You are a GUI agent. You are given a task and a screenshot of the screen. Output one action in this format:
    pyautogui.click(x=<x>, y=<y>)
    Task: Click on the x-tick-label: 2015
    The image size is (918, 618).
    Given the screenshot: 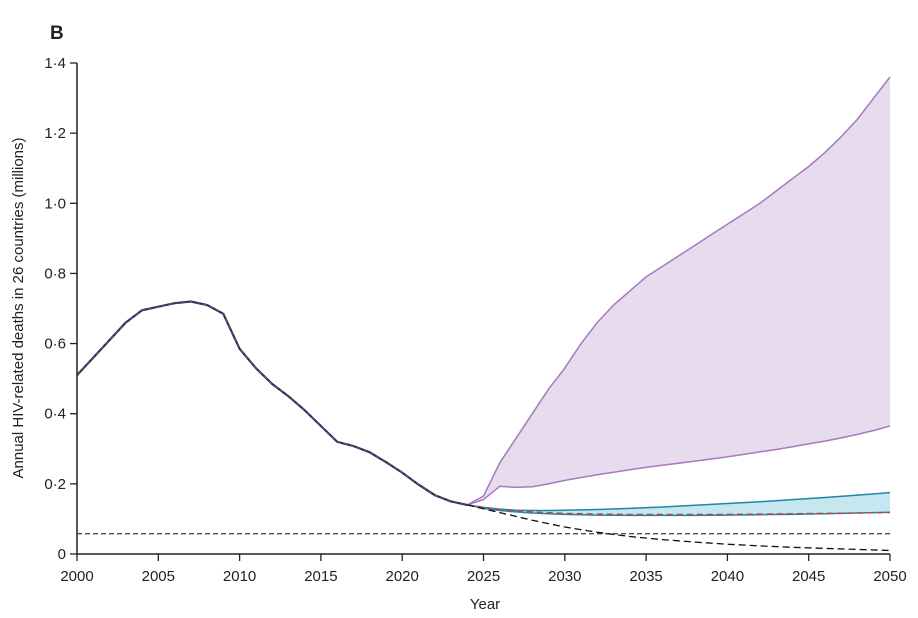 What is the action you would take?
    pyautogui.click(x=320, y=576)
    